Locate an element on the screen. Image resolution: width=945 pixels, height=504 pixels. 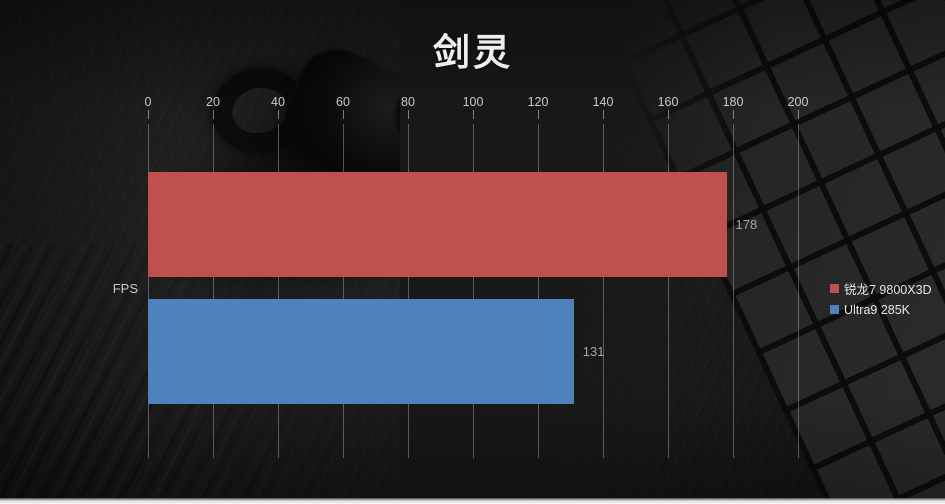
legend-label: Ultra9 285K is located at coordinates (877, 309).